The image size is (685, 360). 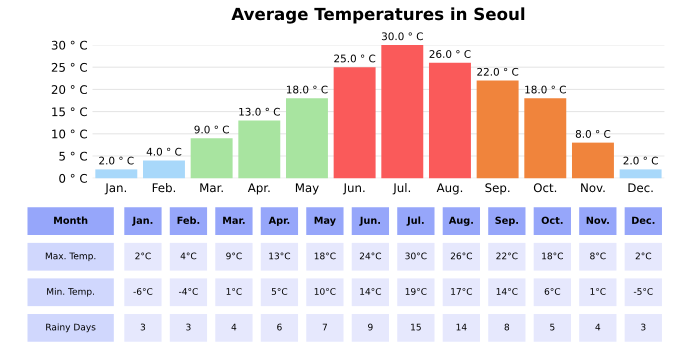 I want to click on text: 10°C, so click(x=325, y=291).